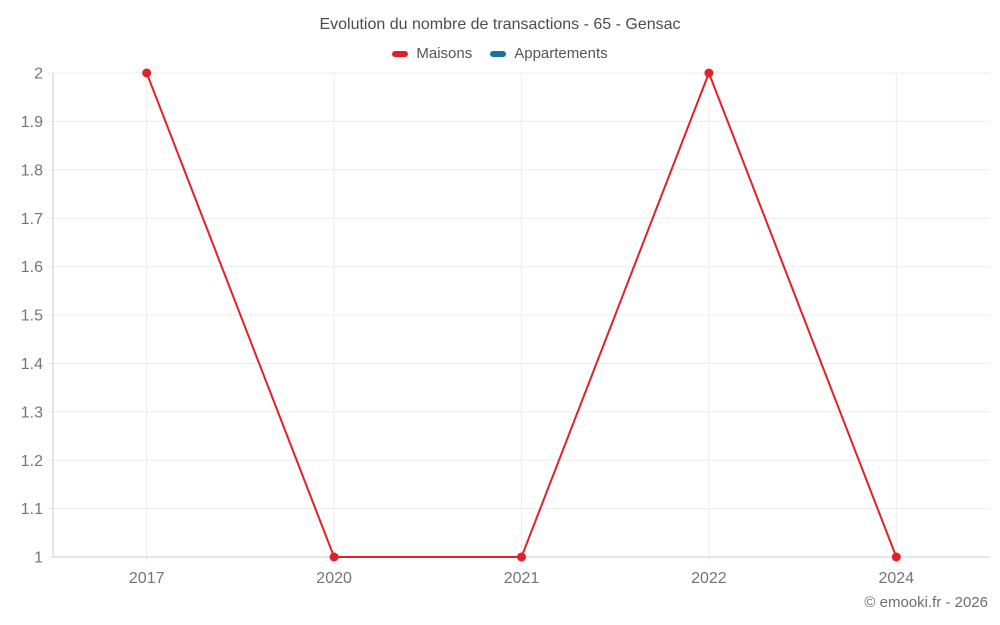  What do you see at coordinates (32, 267) in the screenshot?
I see `y-tick-label: 1.6` at bounding box center [32, 267].